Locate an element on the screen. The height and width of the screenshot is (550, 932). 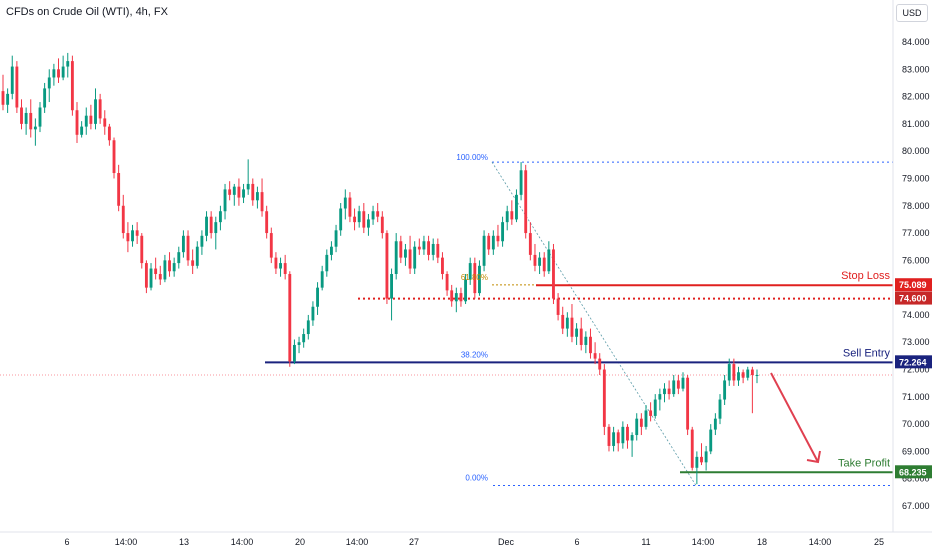
stop-loss-price-badge-label: 75.089 is located at coordinates (913, 285).